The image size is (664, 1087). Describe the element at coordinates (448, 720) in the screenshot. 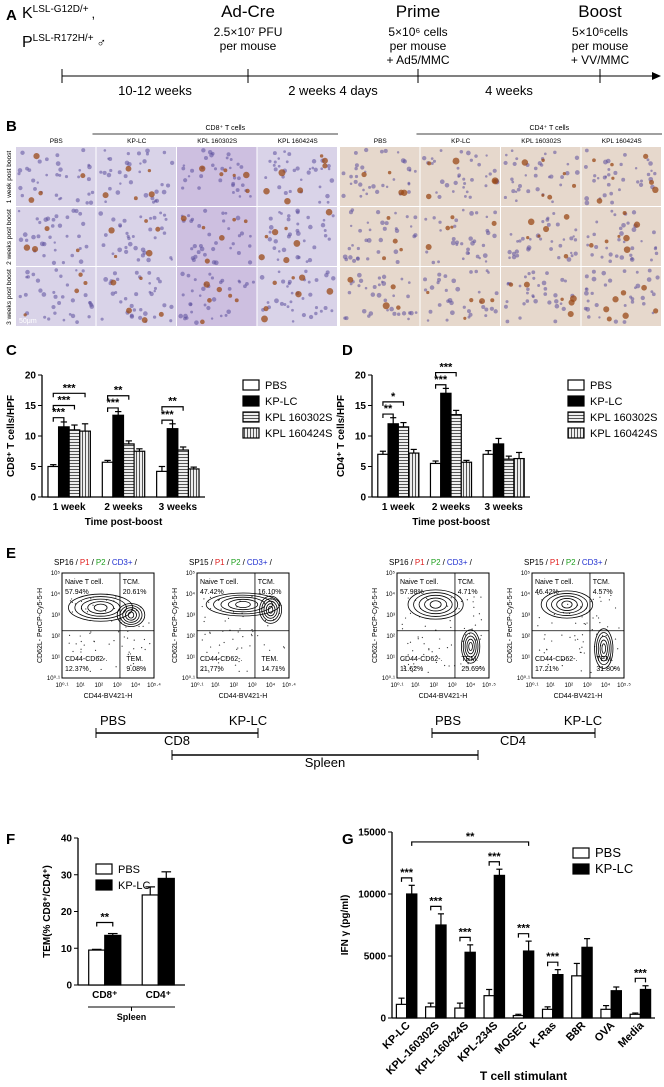

I see `condition-label: PBS` at that location.